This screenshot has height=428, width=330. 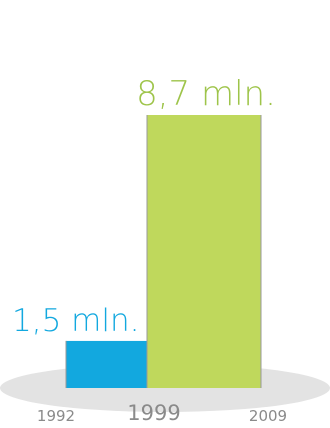 I want to click on tick-label-1999: 1999, so click(x=153, y=413).